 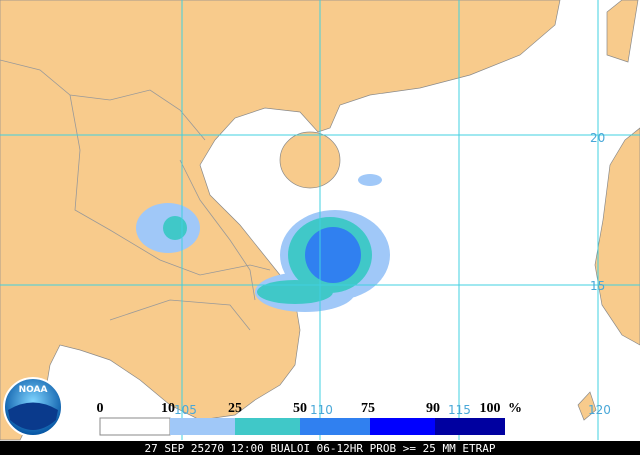 What do you see at coordinates (33, 416) in the screenshot?
I see `logo-wave` at bounding box center [33, 416].